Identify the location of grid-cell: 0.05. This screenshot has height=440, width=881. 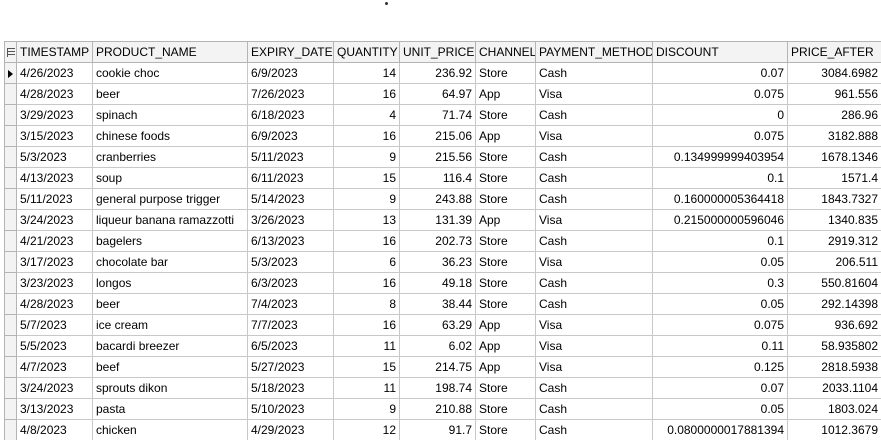
(720, 409).